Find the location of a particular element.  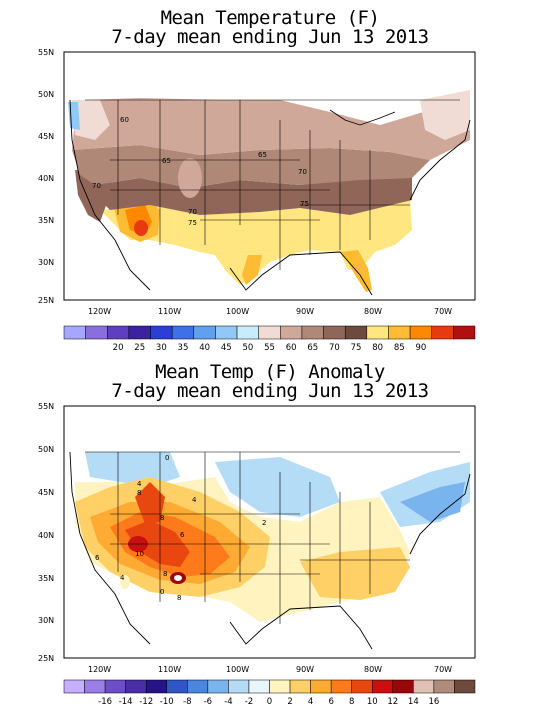

colorbar-tick-label: -16 is located at coordinates (105, 702).